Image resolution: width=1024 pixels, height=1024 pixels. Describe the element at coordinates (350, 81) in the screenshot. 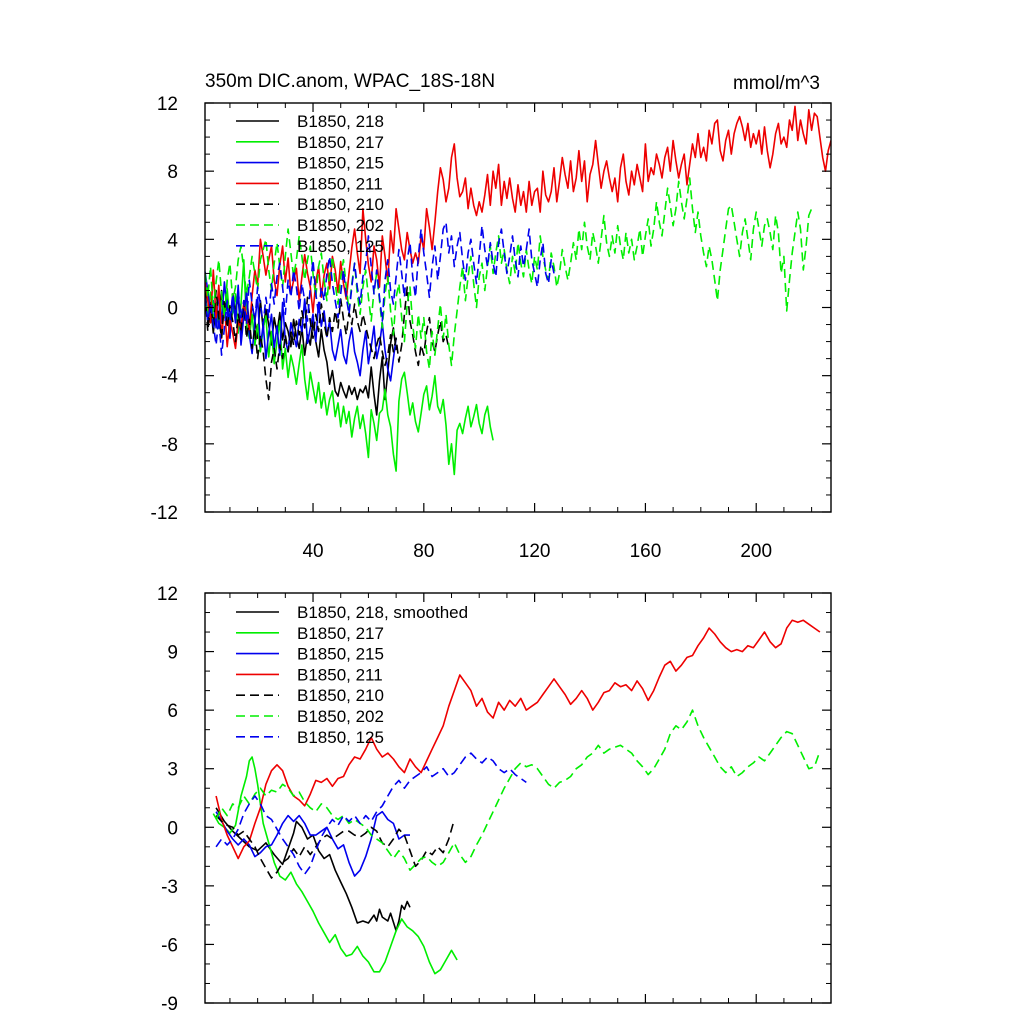

I see `top-panel-title: 350m DIC.anom, WPAC_18S-18N` at that location.